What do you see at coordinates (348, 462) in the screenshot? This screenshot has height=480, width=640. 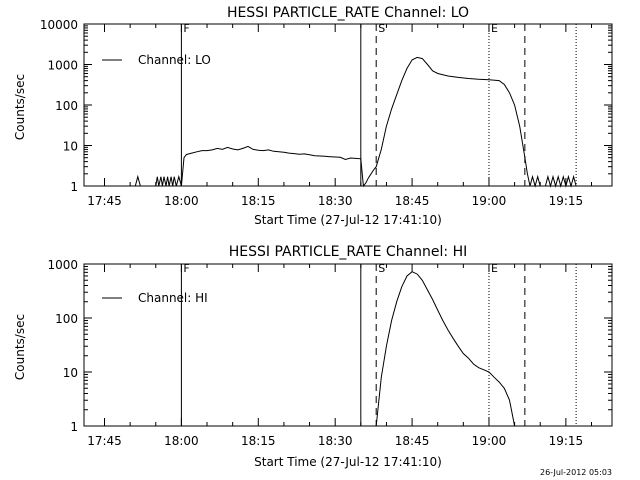 I see `hi-x-axis-title: Start Time (27-Jul-12 17:41:10)` at bounding box center [348, 462].